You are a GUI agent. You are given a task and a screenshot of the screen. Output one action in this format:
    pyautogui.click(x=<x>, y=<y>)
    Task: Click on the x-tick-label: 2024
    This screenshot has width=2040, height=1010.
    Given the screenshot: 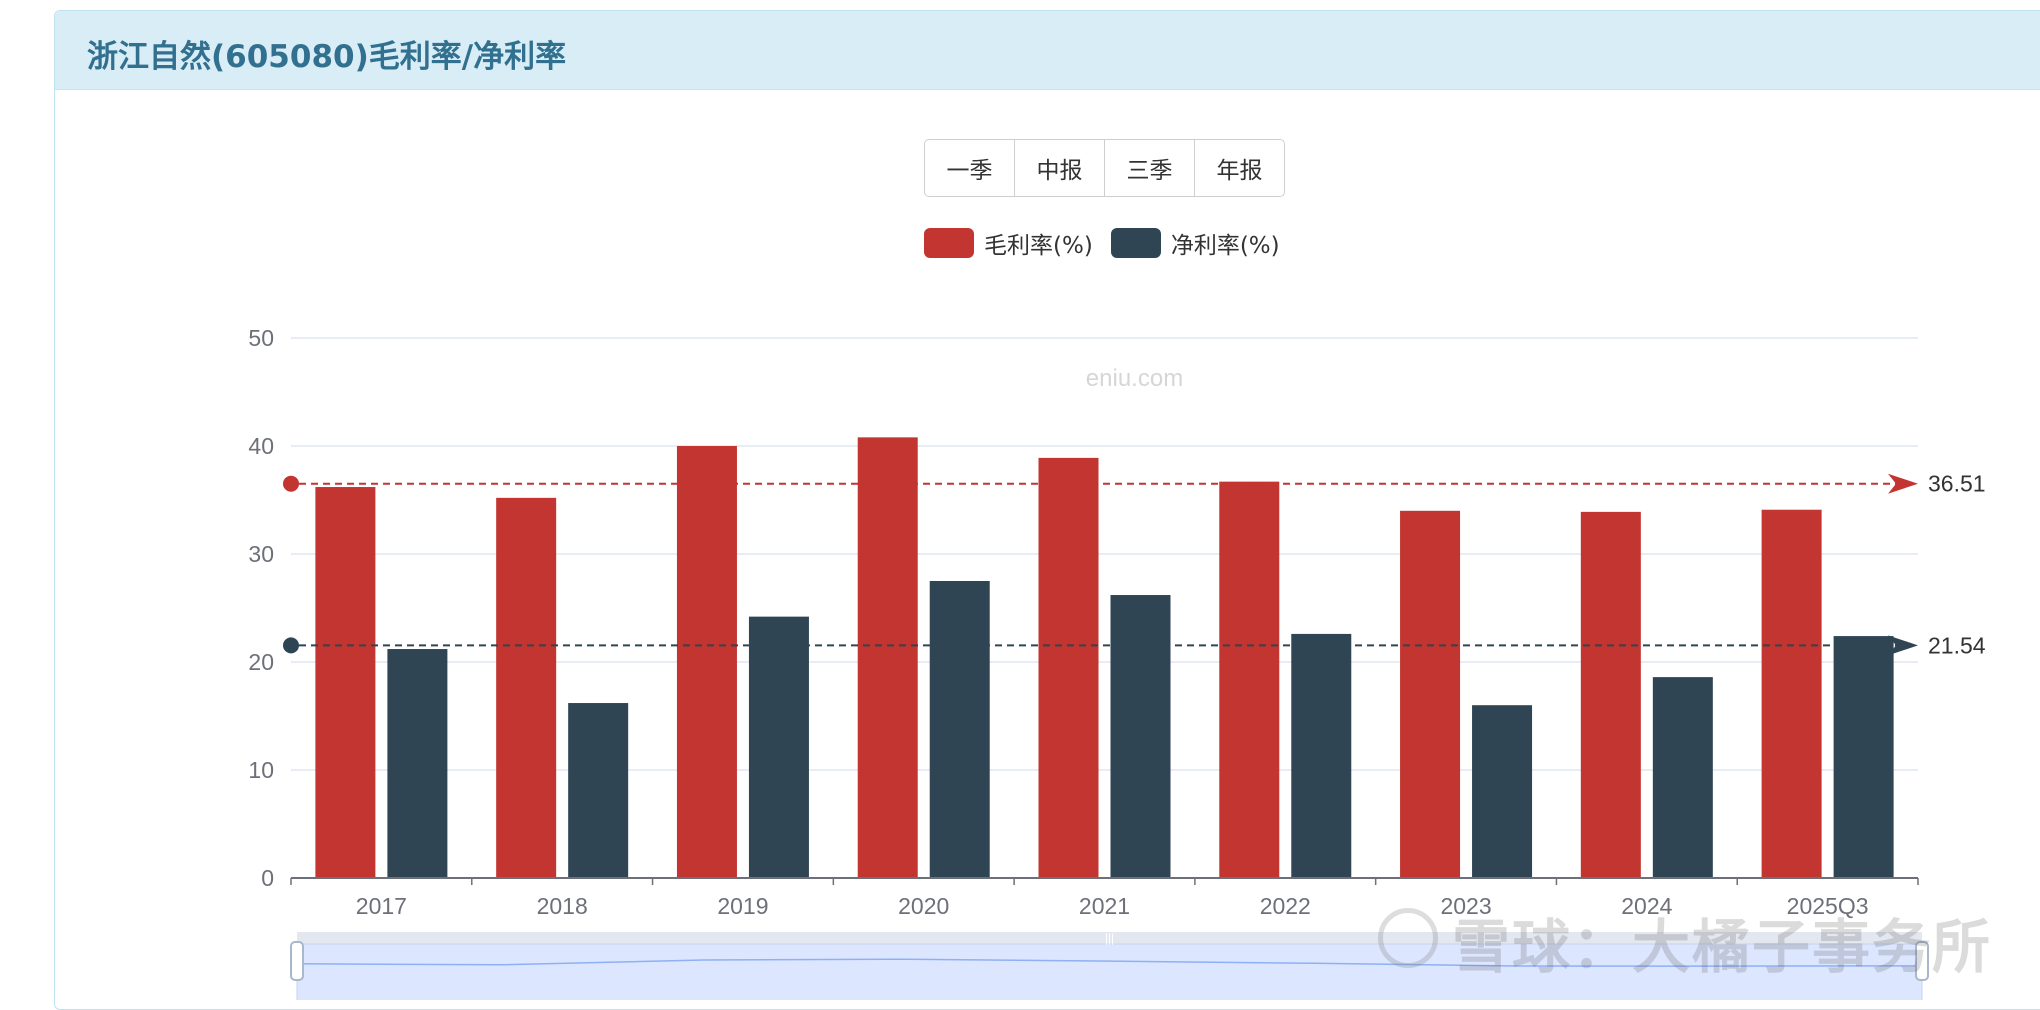 What is the action you would take?
    pyautogui.click(x=1646, y=906)
    